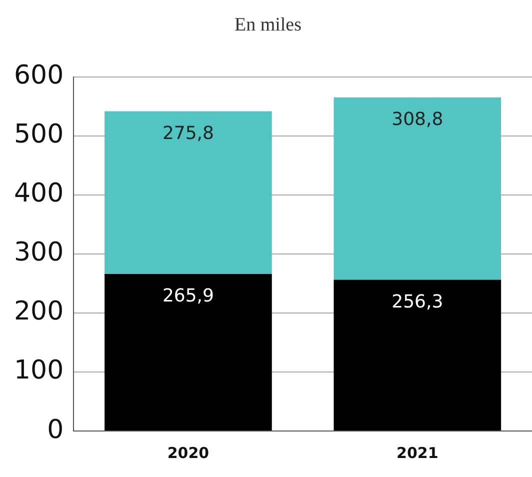 This screenshot has width=532, height=477. What do you see at coordinates (268, 25) in the screenshot?
I see `chart-title: En miles` at bounding box center [268, 25].